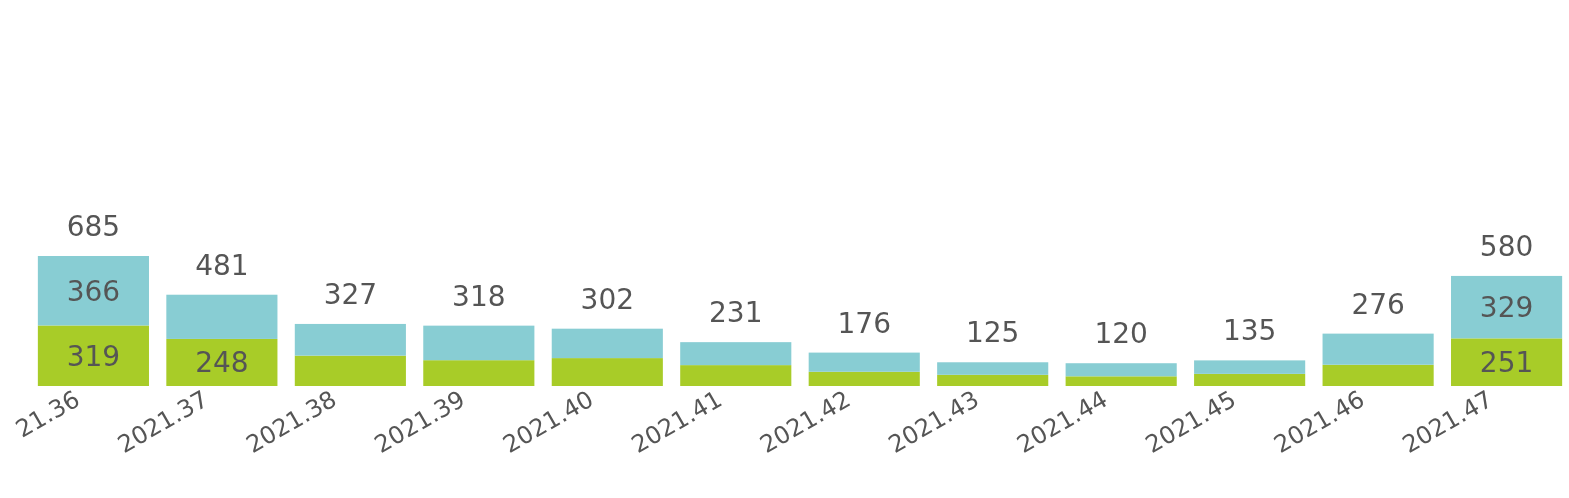 This screenshot has height=498, width=1569. I want to click on total-label: 685, so click(93, 226).